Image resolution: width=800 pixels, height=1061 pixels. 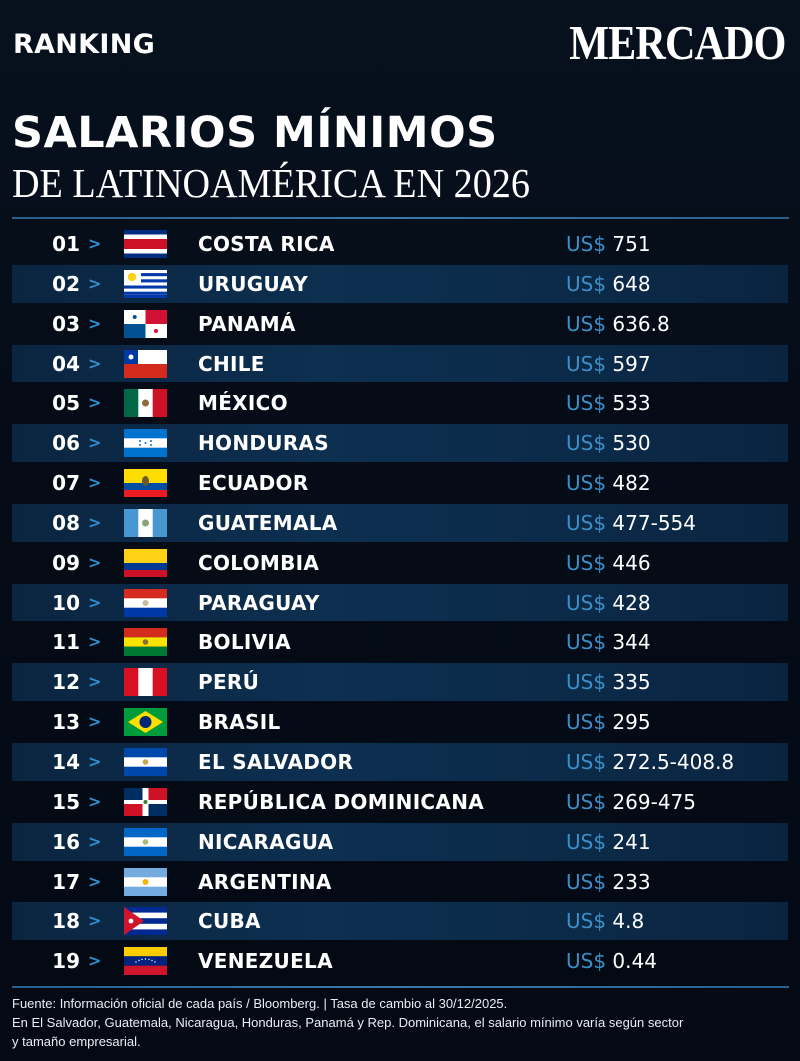 I want to click on table-row: 02 > URUGUAY US$ 648, so click(x=400, y=284).